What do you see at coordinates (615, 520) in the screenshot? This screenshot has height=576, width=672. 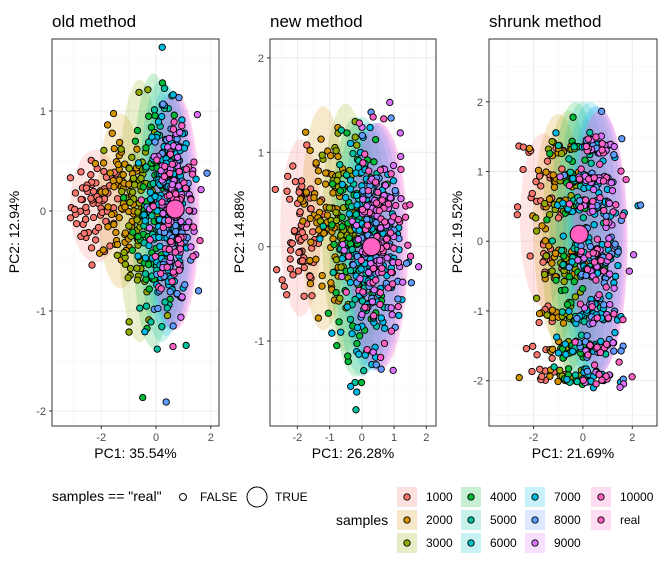 I see `legend-item-real: real` at bounding box center [615, 520].